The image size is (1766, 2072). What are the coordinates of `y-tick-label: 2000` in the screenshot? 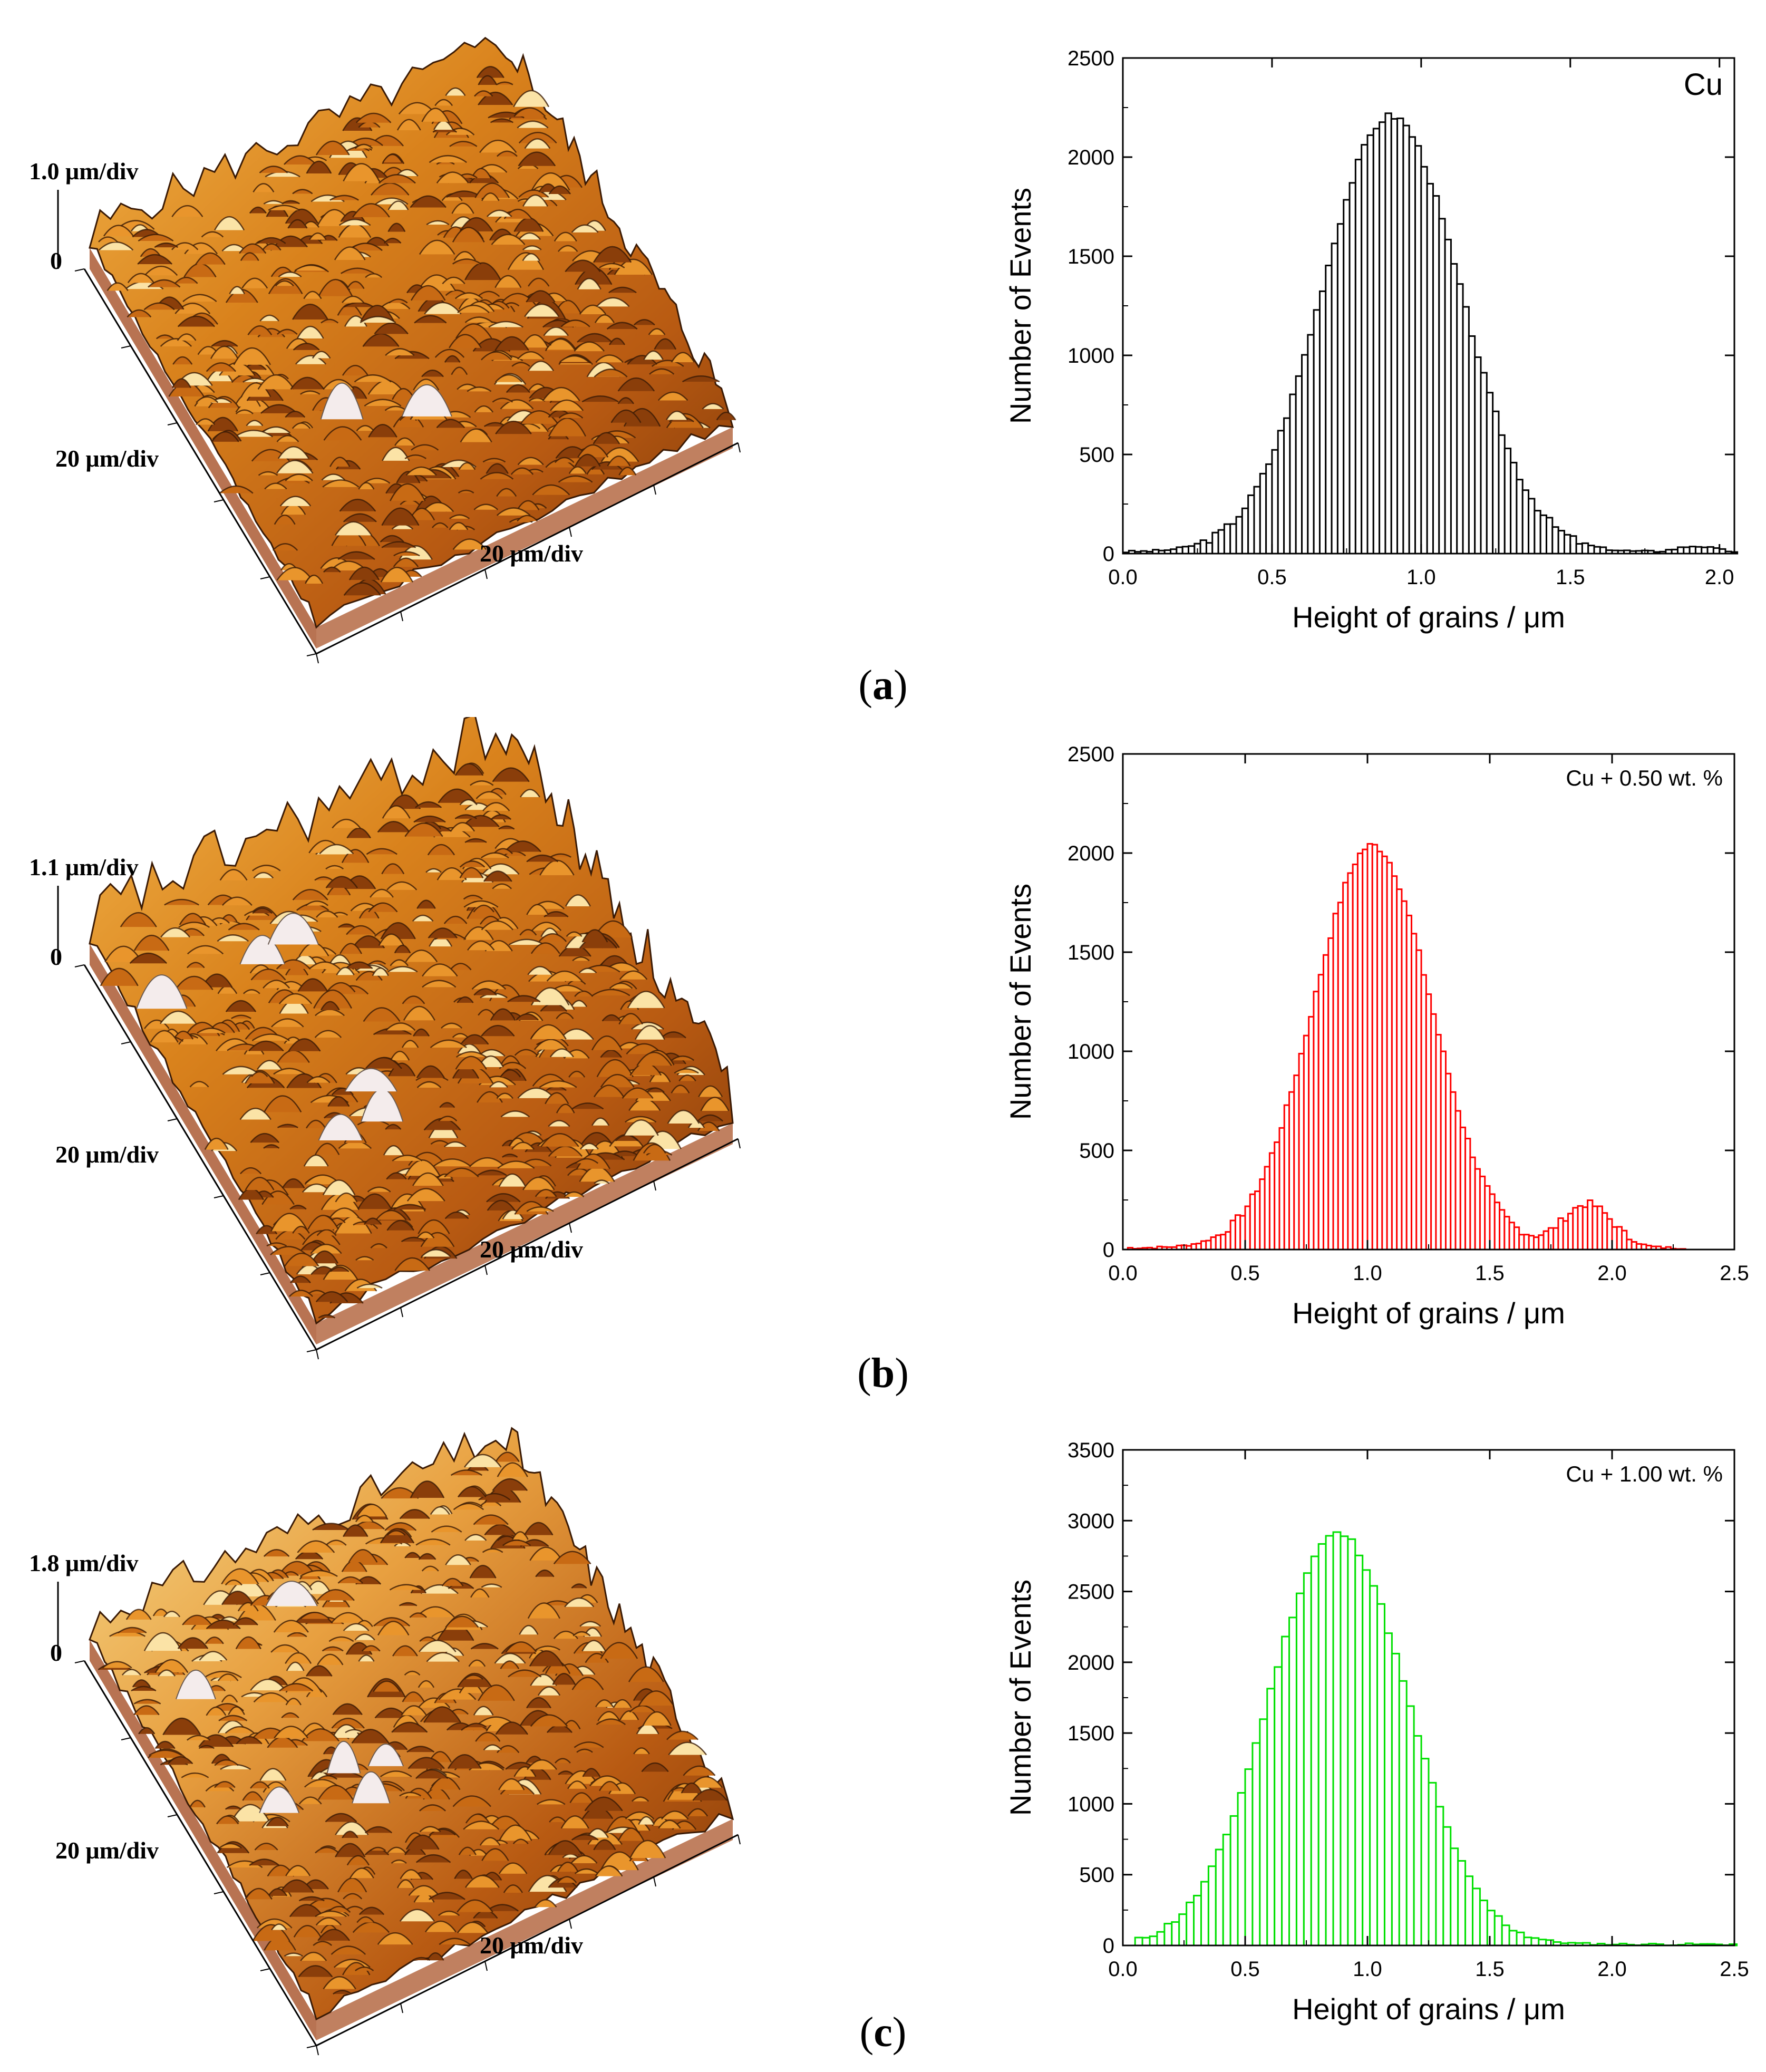 It's located at (1091, 157).